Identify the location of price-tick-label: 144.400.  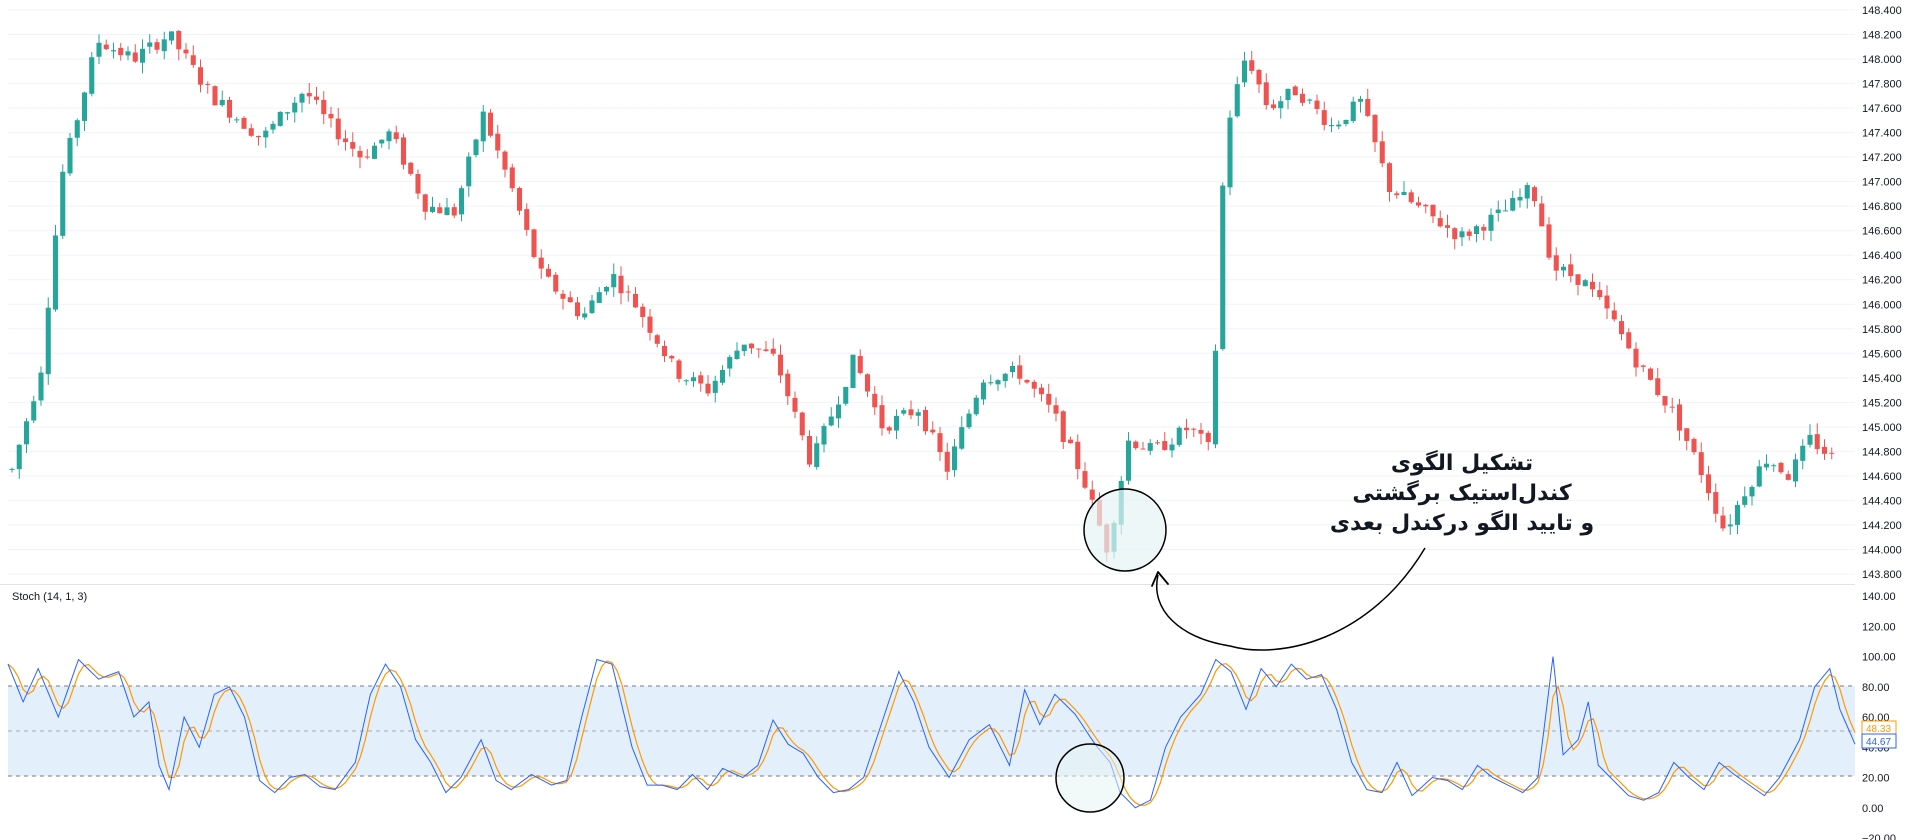
(1882, 501).